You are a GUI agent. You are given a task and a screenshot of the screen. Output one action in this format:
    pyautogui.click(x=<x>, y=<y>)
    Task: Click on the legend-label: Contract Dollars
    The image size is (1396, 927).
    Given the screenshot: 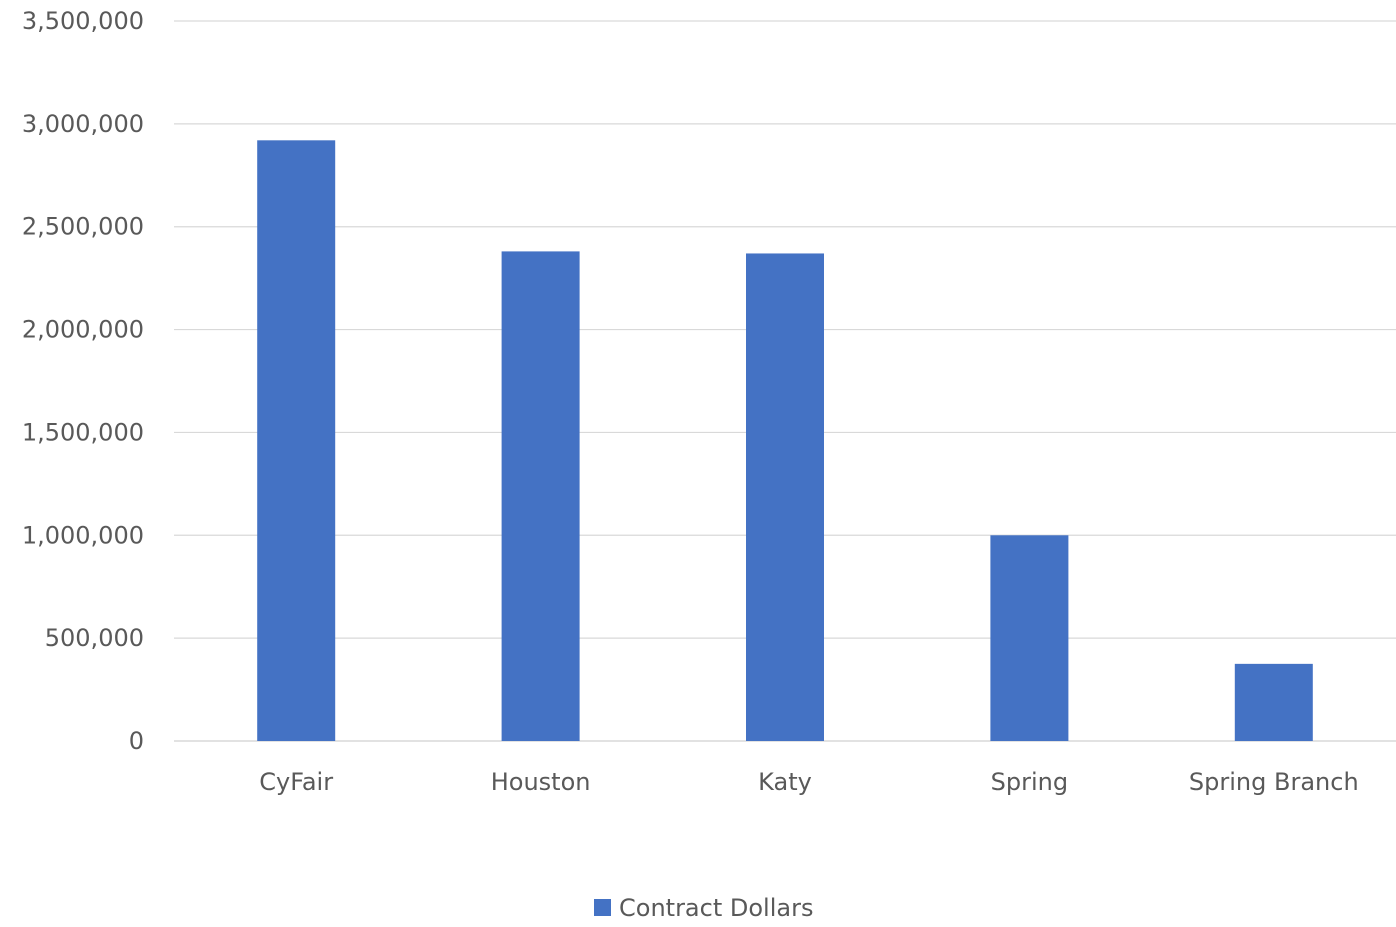 What is the action you would take?
    pyautogui.click(x=716, y=908)
    